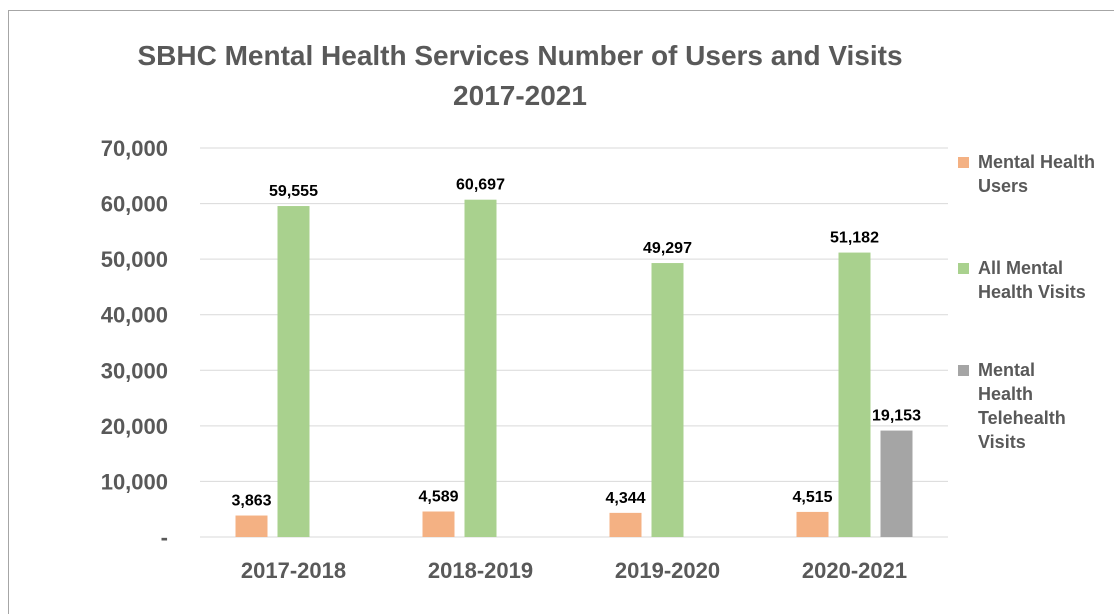  I want to click on data-label: 19,153, so click(896, 416).